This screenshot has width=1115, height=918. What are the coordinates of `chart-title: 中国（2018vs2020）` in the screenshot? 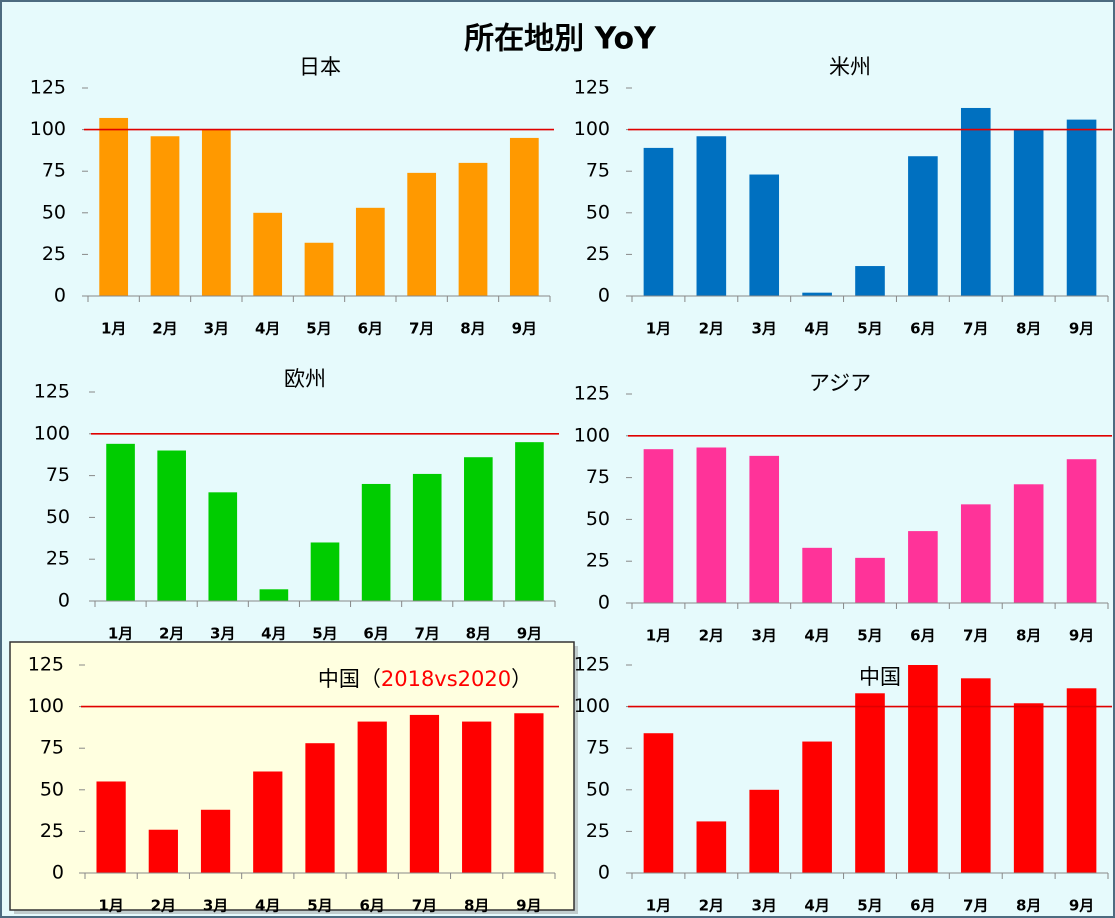 It's located at (425, 679).